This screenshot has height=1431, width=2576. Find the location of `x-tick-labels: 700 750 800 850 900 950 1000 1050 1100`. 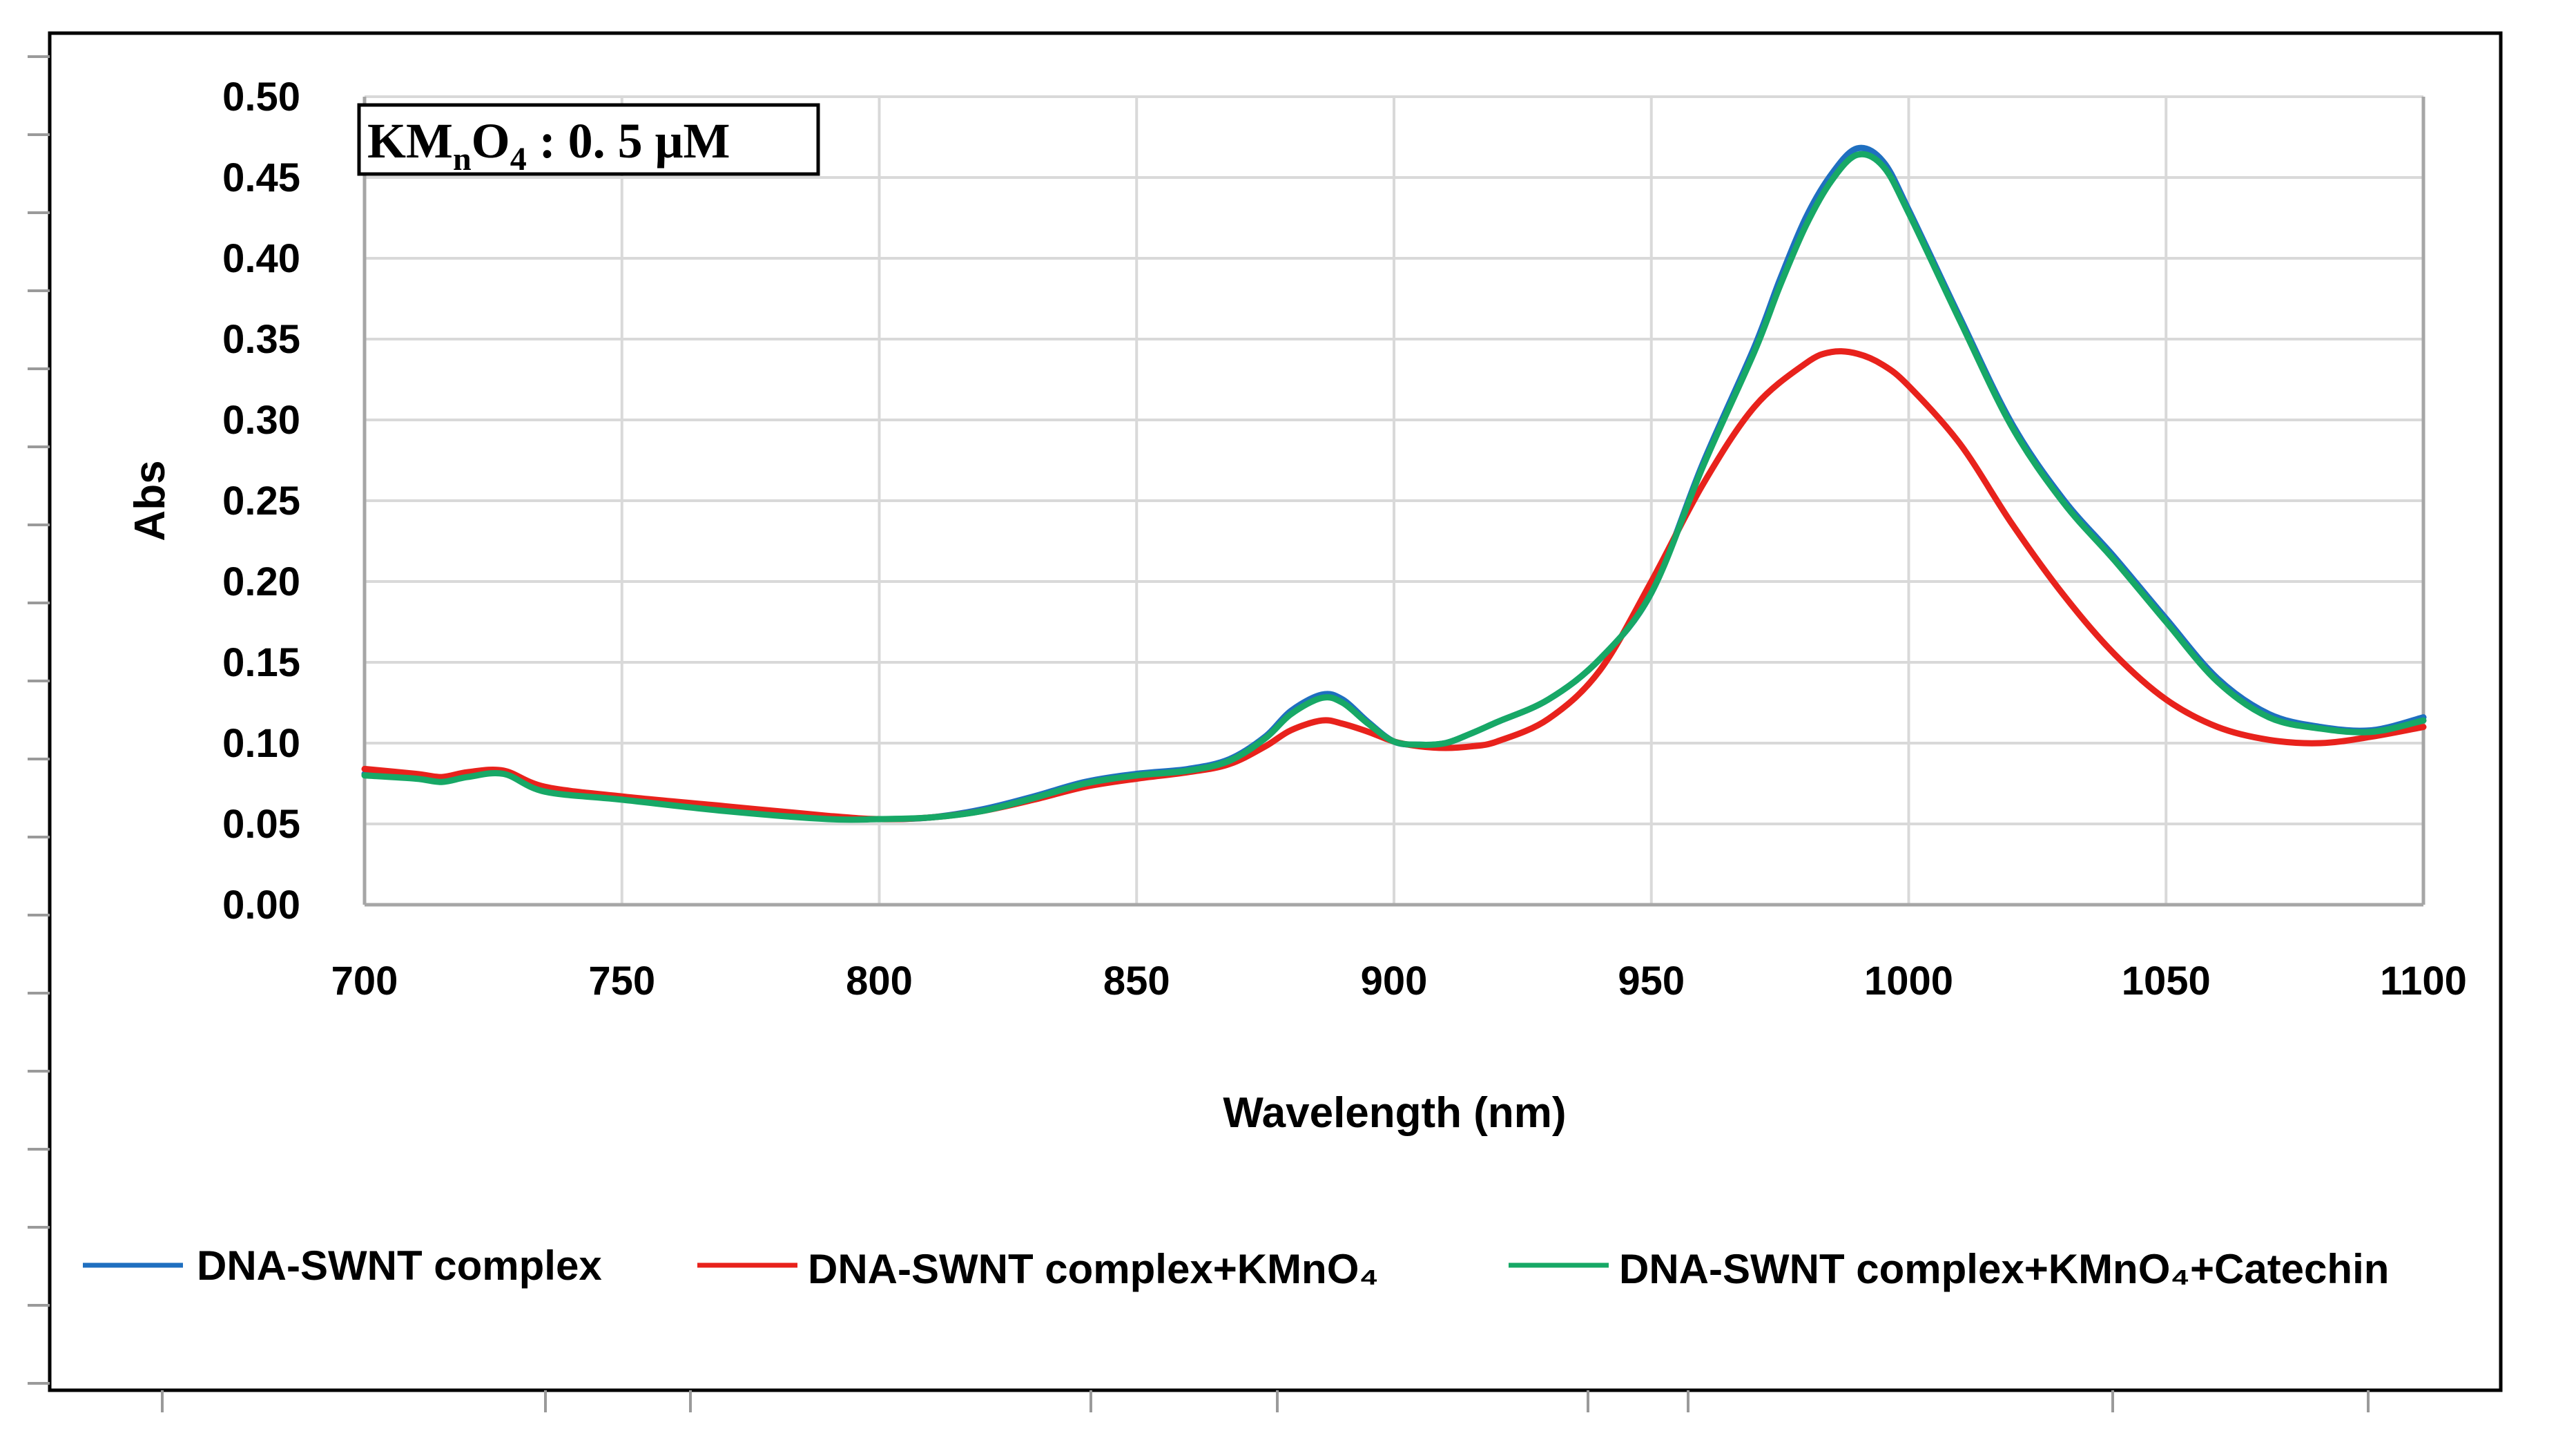

x-tick-labels: 700 750 800 850 900 950 1000 1050 1100 is located at coordinates (1399, 981).